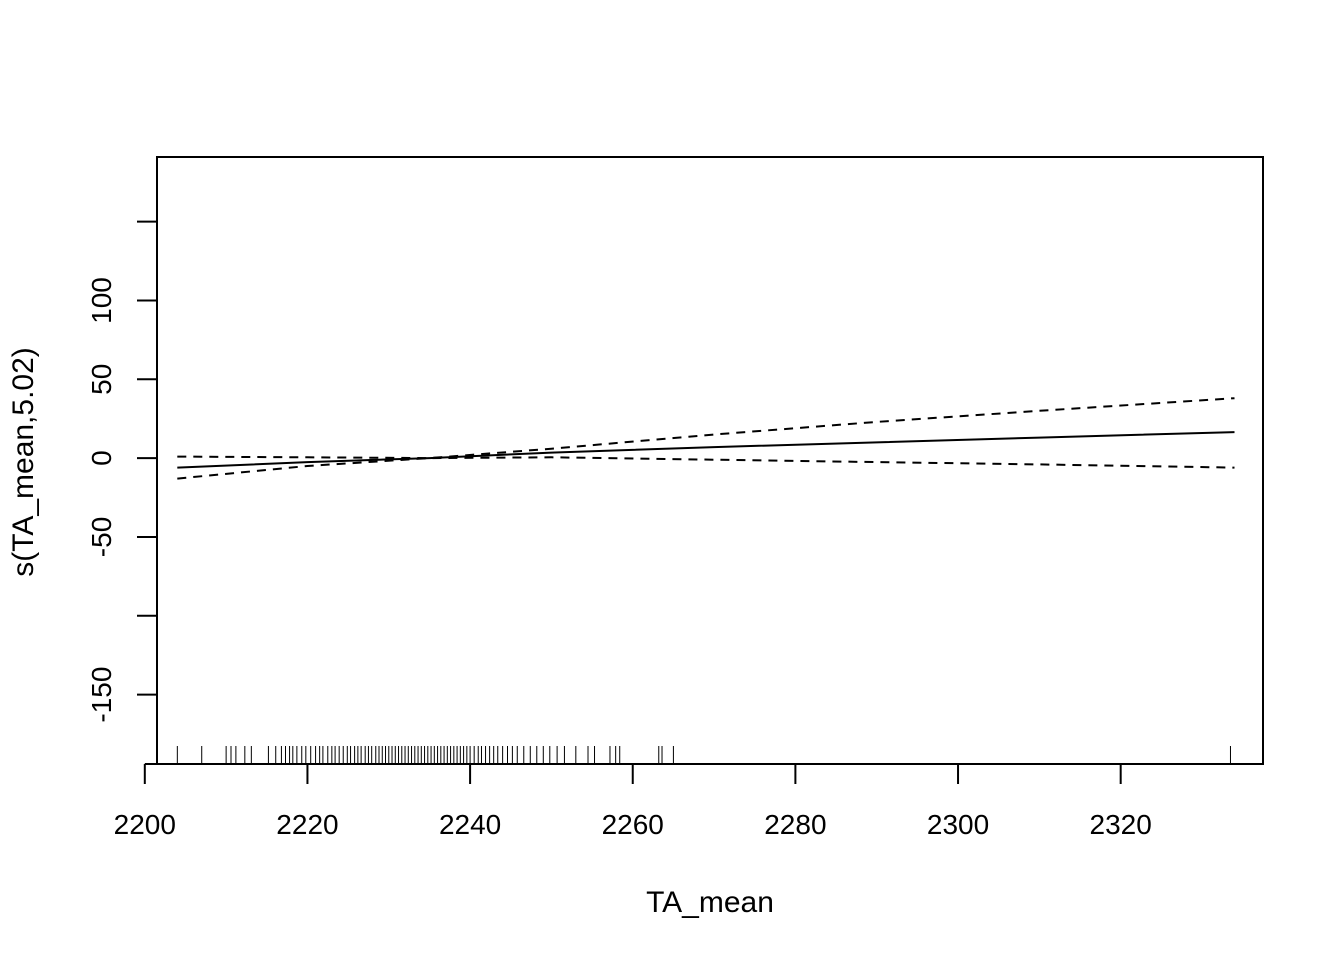  Describe the element at coordinates (101, 379) in the screenshot. I see `y-tick-label: 50` at that location.